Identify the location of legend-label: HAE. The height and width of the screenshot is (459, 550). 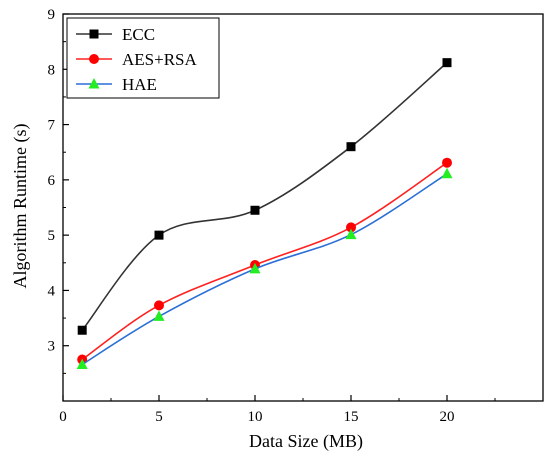
(139, 84).